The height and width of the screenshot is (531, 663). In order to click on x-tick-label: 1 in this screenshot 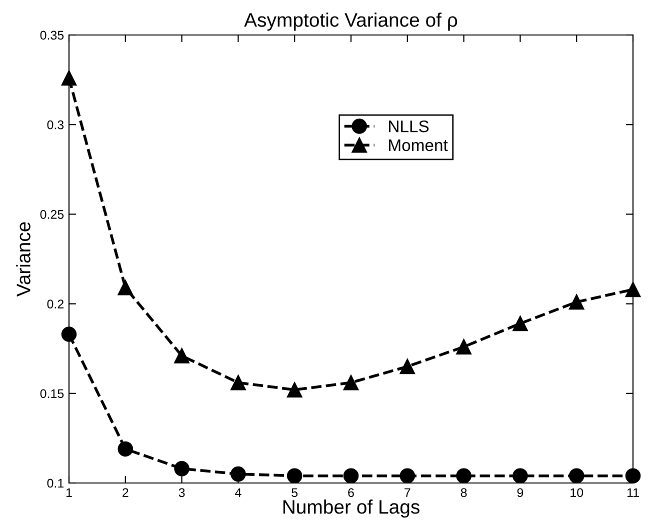, I will do `click(69, 492)`.